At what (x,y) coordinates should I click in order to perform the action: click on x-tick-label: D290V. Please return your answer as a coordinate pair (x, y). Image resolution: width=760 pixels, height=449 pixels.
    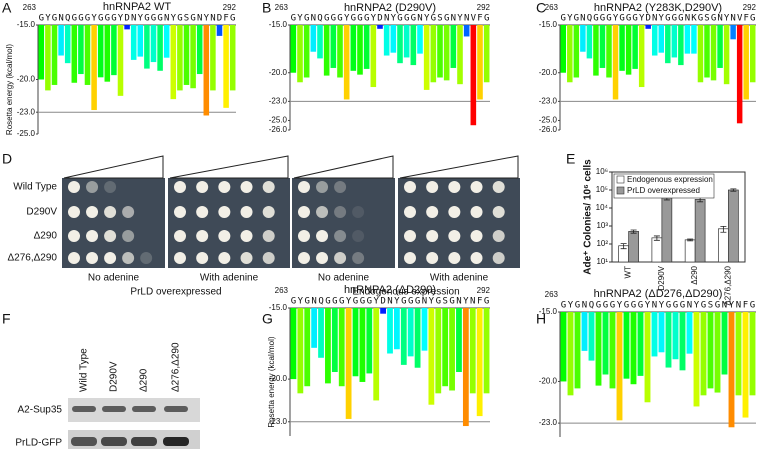
    Looking at the image, I should click on (661, 277).